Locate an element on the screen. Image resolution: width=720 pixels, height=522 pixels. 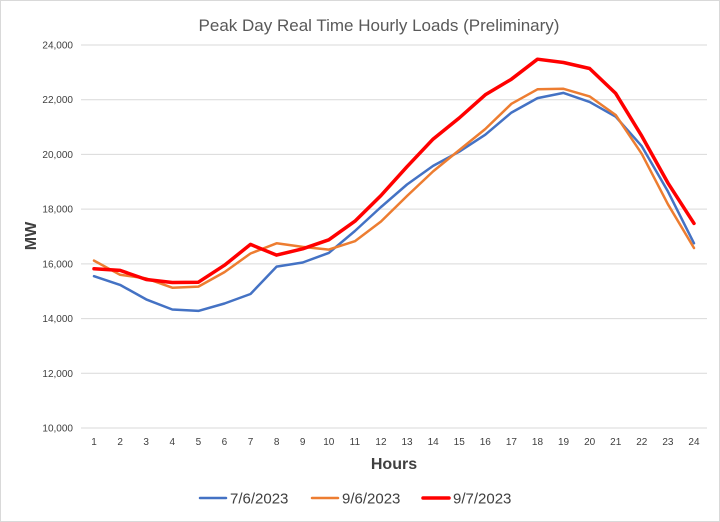
legend-label: 9/6/2023 is located at coordinates (371, 499).